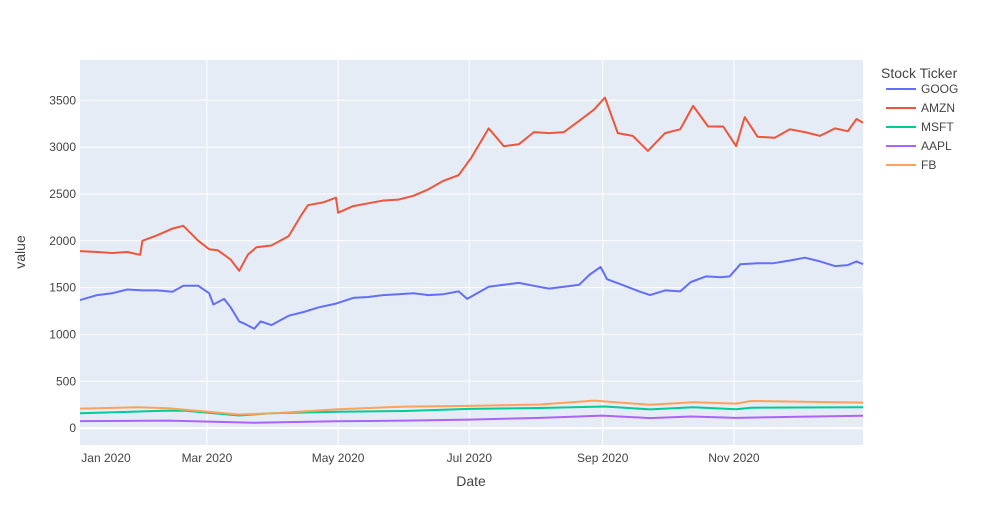 This screenshot has height=525, width=983. What do you see at coordinates (938, 108) in the screenshot?
I see `legend-label: AMZN` at bounding box center [938, 108].